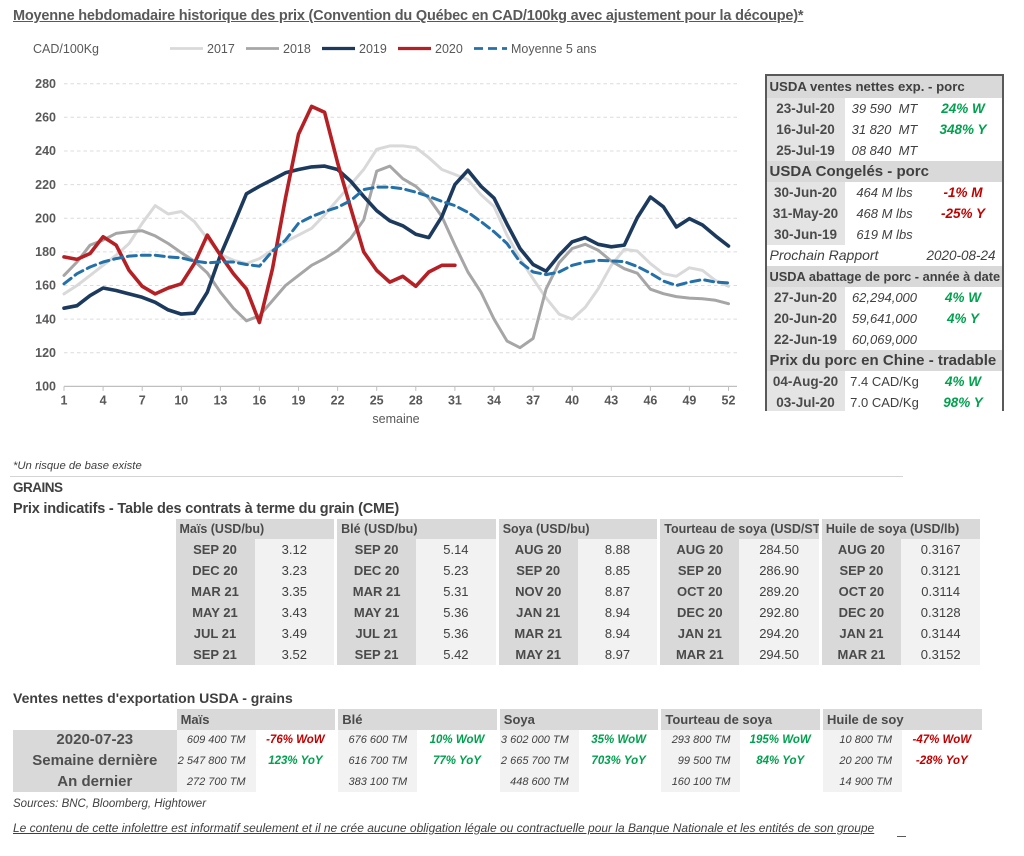 This screenshot has width=1024, height=856. What do you see at coordinates (66, 49) in the screenshot?
I see `svg-text: CAD/100Kg` at bounding box center [66, 49].